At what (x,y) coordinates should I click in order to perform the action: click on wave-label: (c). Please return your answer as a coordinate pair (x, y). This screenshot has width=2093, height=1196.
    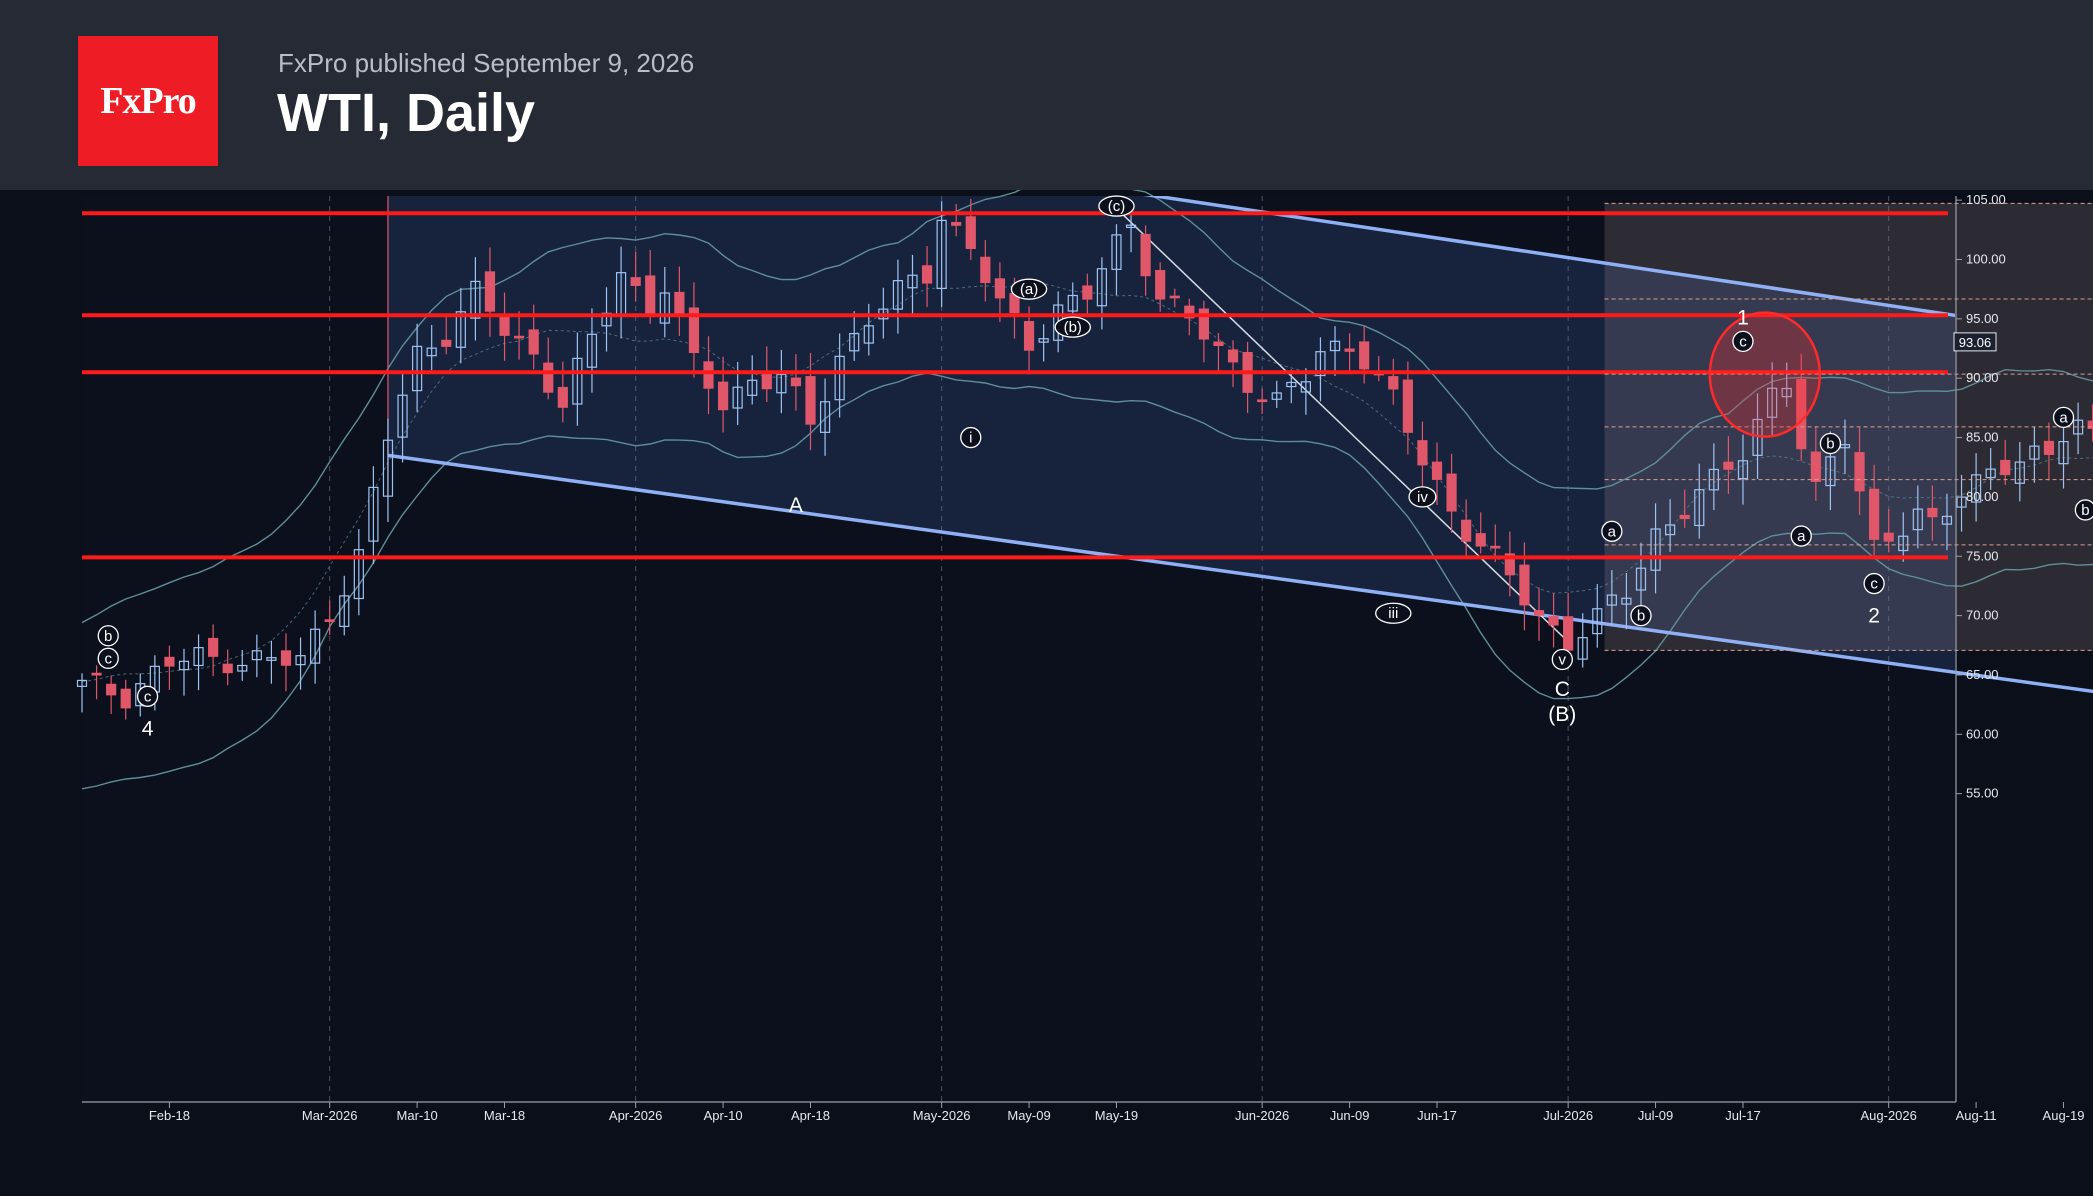
    Looking at the image, I should click on (1117, 206).